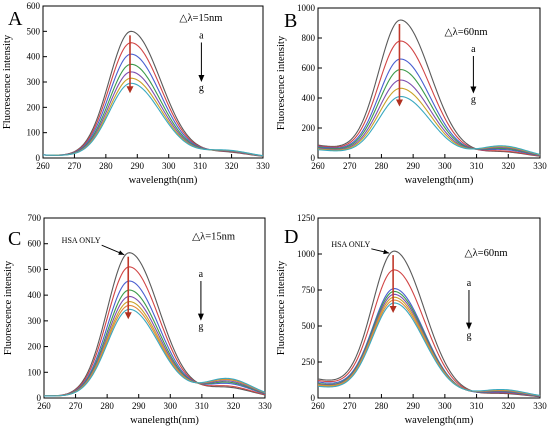 Image resolution: width=550 pixels, height=437 pixels. Describe the element at coordinates (14, 239) in the screenshot. I see `panel-letter: C` at that location.